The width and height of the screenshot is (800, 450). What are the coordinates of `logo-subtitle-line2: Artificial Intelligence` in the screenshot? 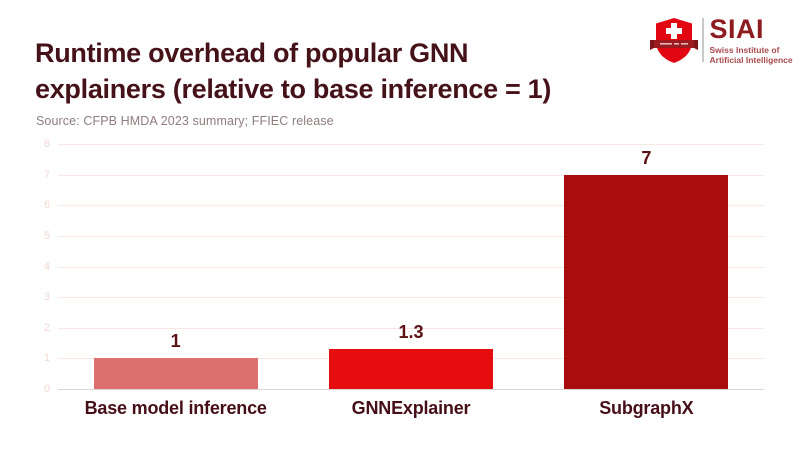 It's located at (751, 59).